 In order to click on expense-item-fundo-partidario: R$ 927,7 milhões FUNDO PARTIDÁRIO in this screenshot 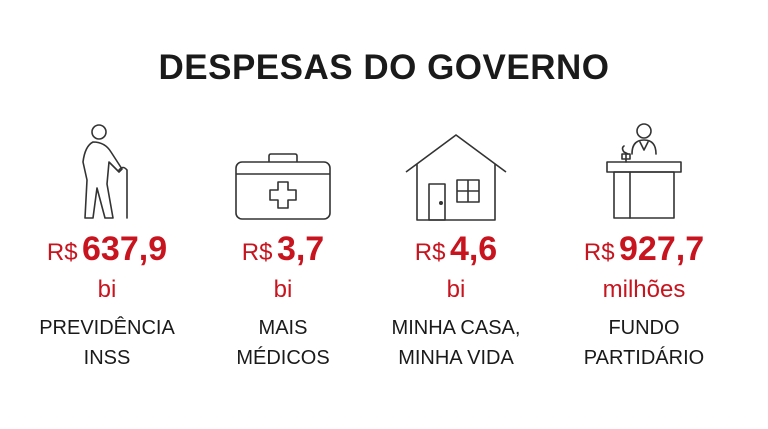, I will do `click(644, 245)`.